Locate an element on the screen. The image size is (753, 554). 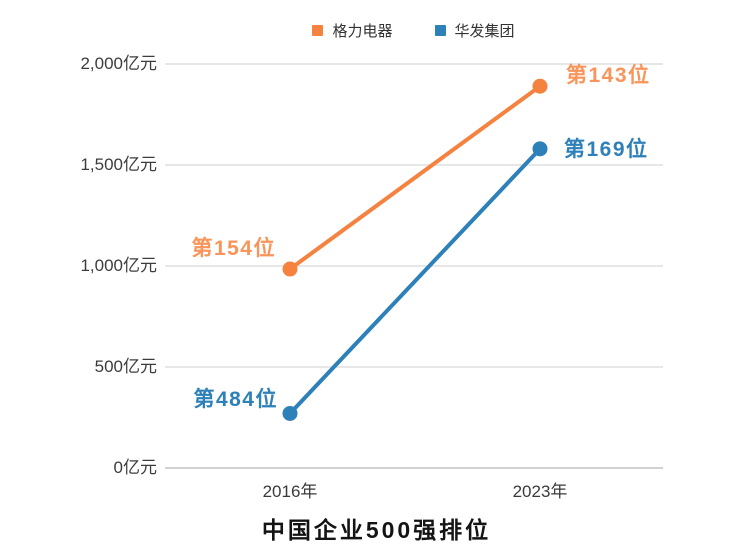
legend: 格力电器 华发集团 is located at coordinates (413, 30).